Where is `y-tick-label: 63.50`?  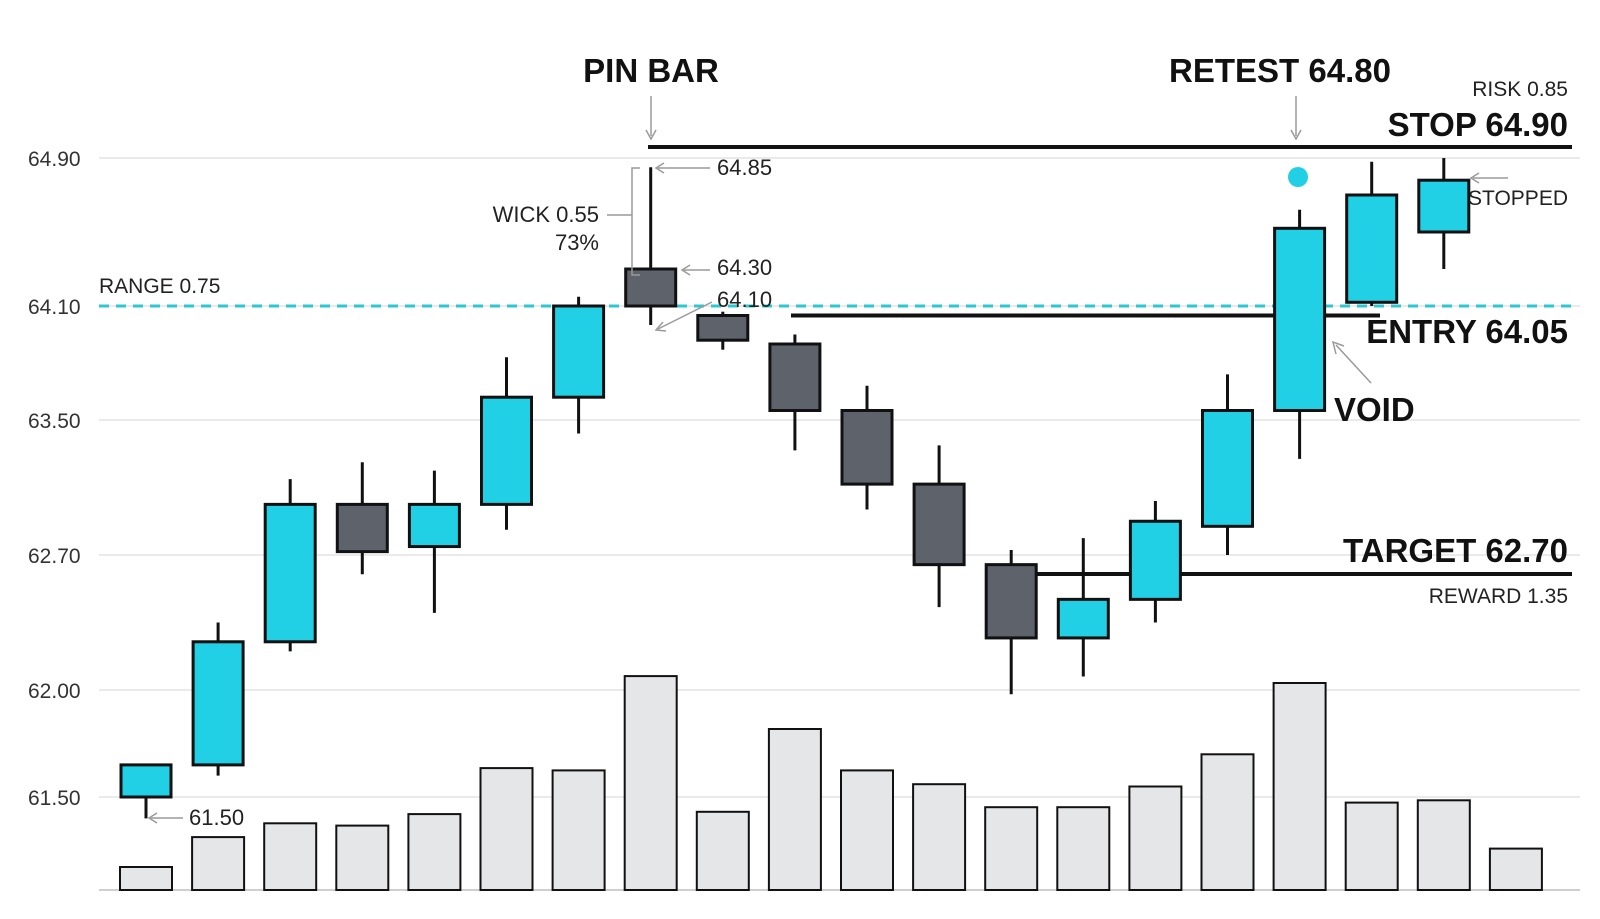 y-tick-label: 63.50 is located at coordinates (54, 421).